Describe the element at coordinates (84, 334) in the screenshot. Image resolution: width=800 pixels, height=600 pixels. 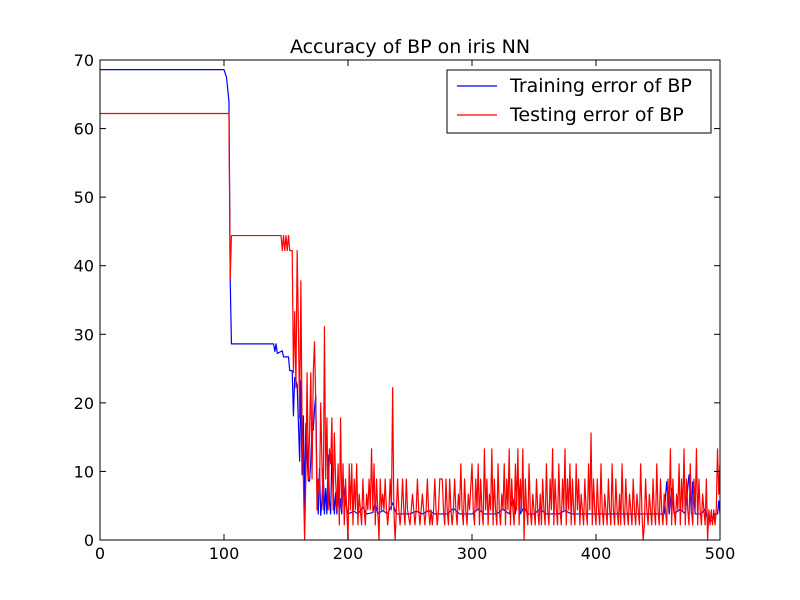
I see `y-tick-label: 30` at that location.